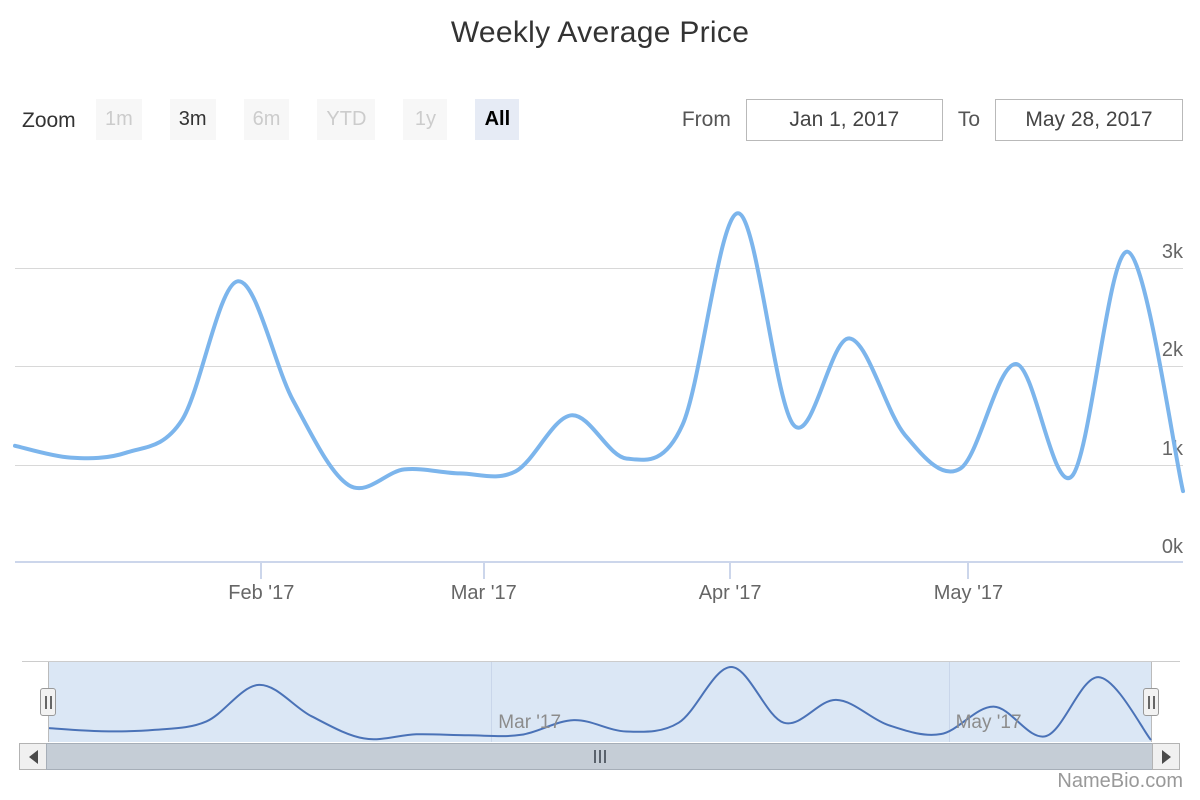  Describe the element at coordinates (346, 119) in the screenshot. I see `range-button-ytd: YTD` at that location.